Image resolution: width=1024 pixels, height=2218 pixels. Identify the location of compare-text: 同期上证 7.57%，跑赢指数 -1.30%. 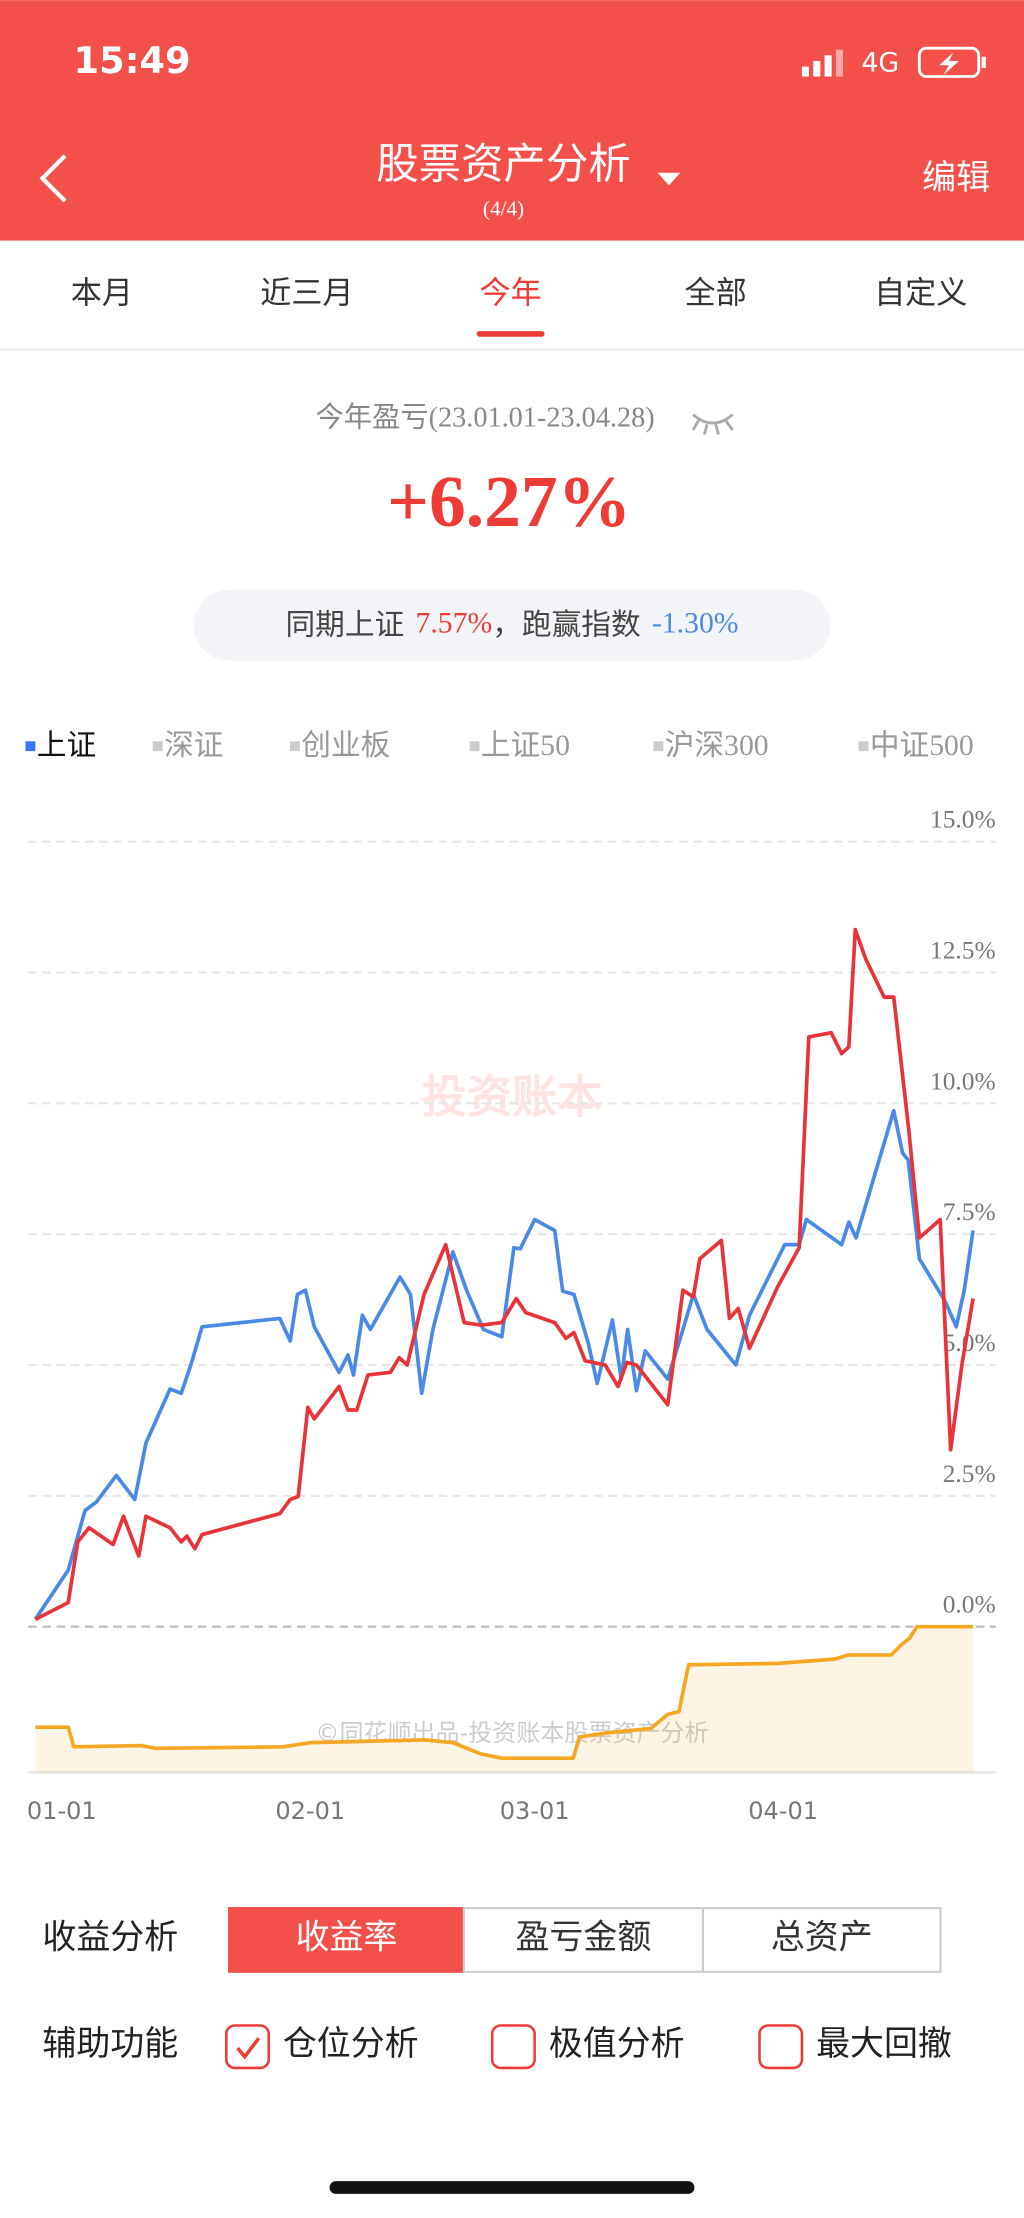
(511, 624).